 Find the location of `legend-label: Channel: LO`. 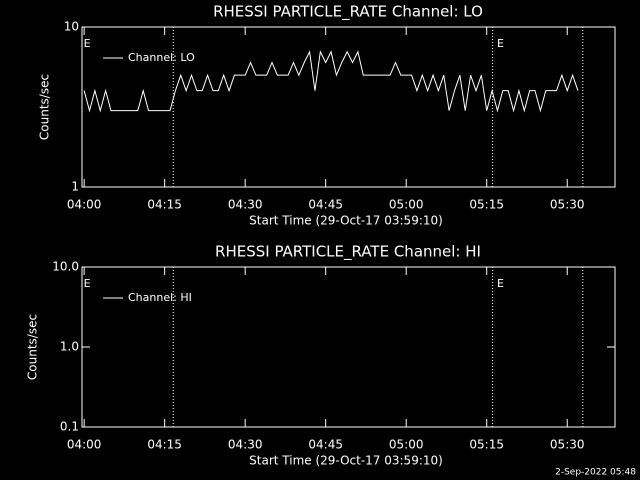

legend-label: Channel: LO is located at coordinates (161, 57).